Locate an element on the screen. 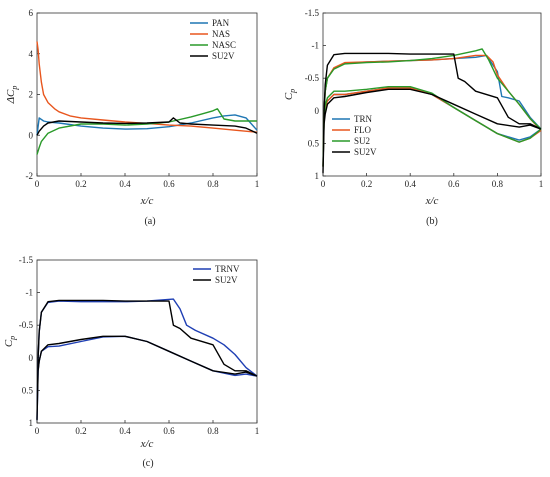 The image size is (550, 477). y-tick-label: -2 is located at coordinates (30, 176).